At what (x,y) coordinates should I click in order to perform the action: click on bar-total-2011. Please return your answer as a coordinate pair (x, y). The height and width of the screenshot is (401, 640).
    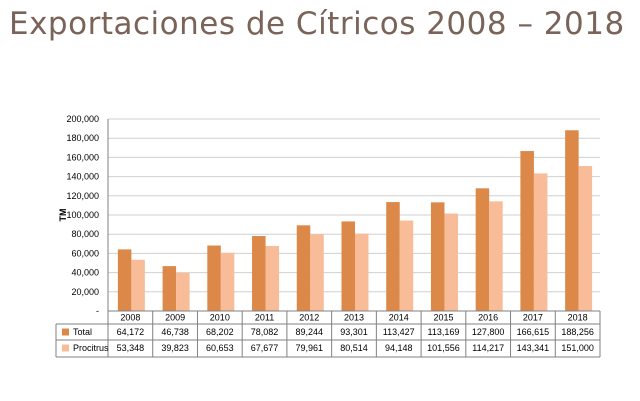
    Looking at the image, I should click on (259, 273).